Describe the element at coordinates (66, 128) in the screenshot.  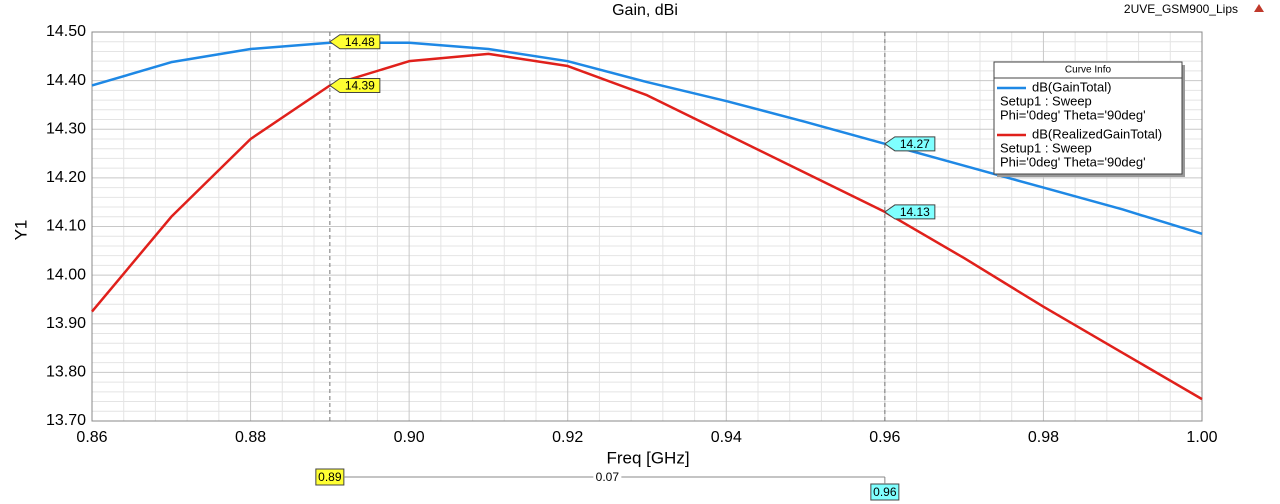
I see `y-tick-label: 14.30` at that location.